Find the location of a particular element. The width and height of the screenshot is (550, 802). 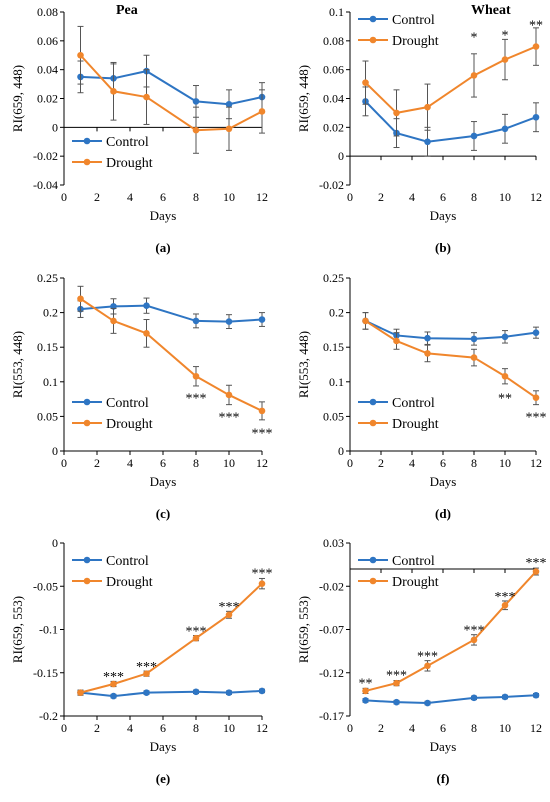

y-tick-label: 0 is located at coordinates (55, 451).